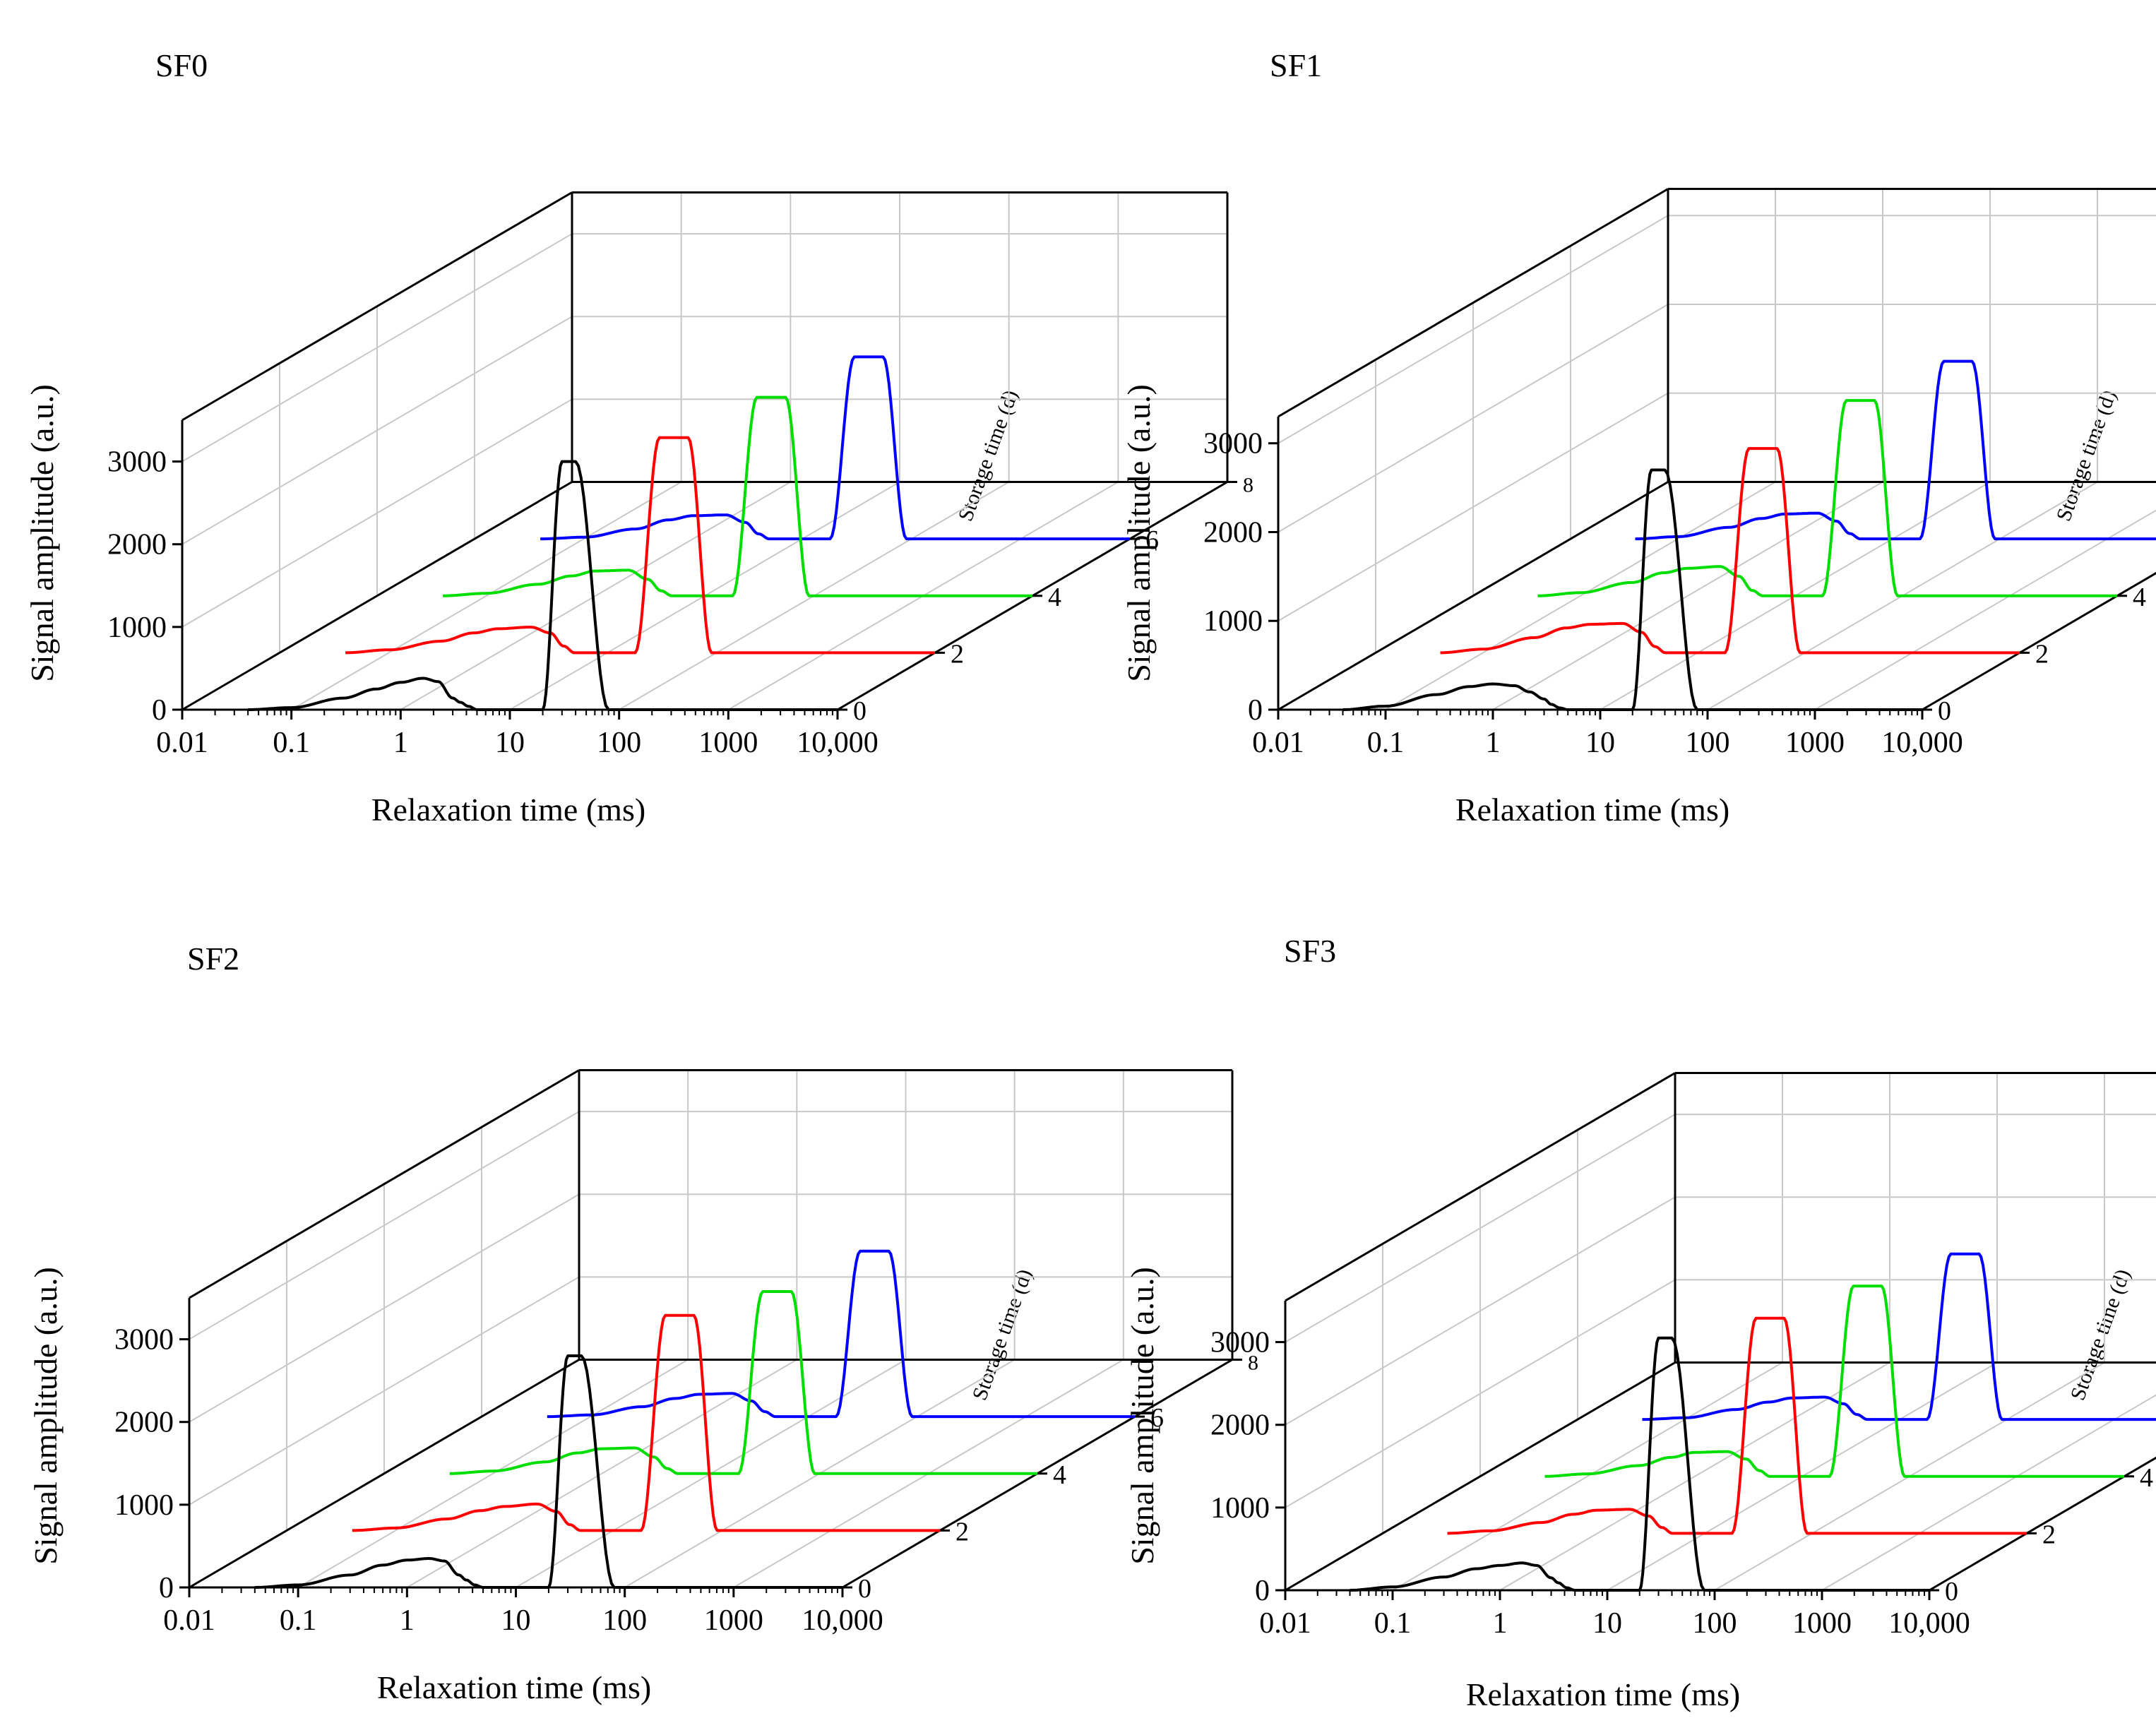 The width and height of the screenshot is (2156, 1723). Describe the element at coordinates (508, 810) in the screenshot. I see `x-axis-title: Relaxation time (ms)` at that location.